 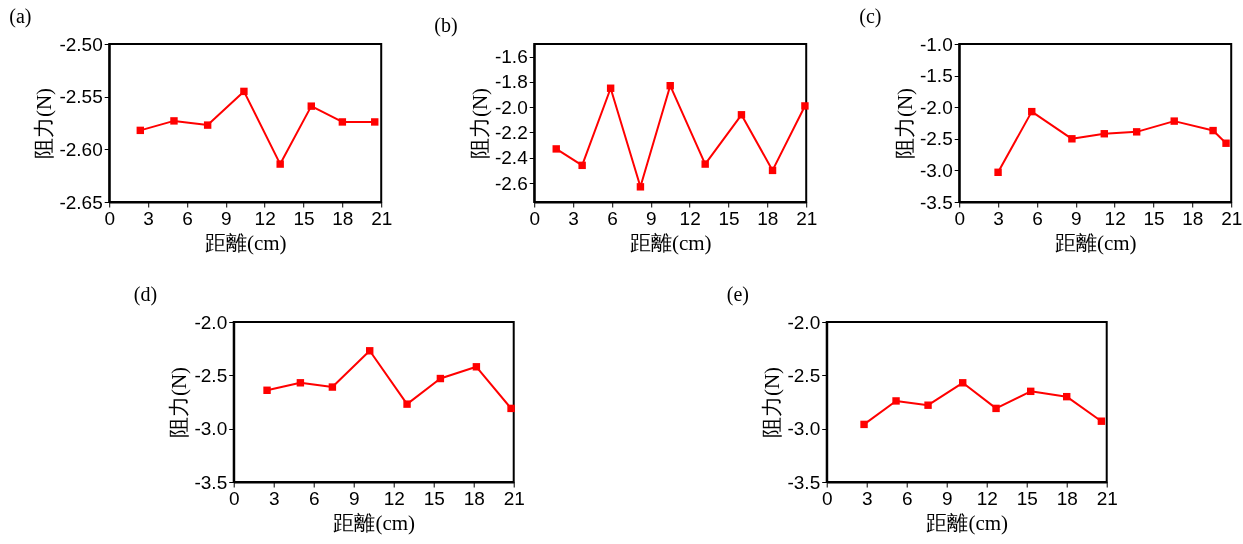 What do you see at coordinates (211, 482) in the screenshot?
I see `y-tick-label: -3.5` at bounding box center [211, 482].